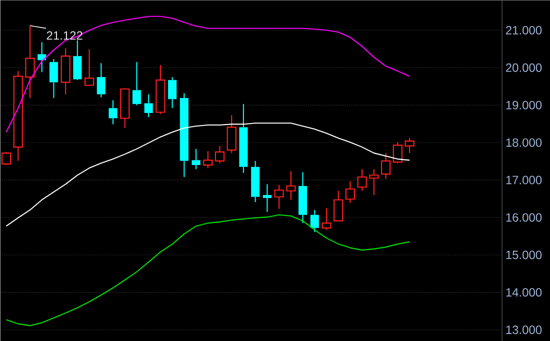 This screenshot has width=550, height=341. I want to click on y-tick-label: 16.000, so click(524, 217).